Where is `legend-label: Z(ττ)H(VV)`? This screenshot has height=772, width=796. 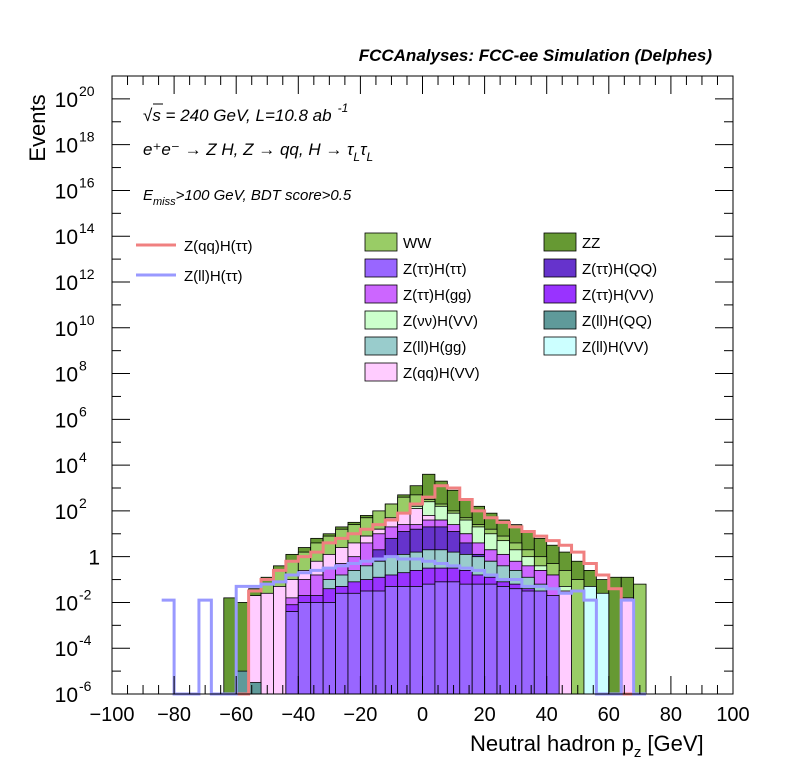 legend-label: Z(ττ)H(VV) is located at coordinates (618, 295).